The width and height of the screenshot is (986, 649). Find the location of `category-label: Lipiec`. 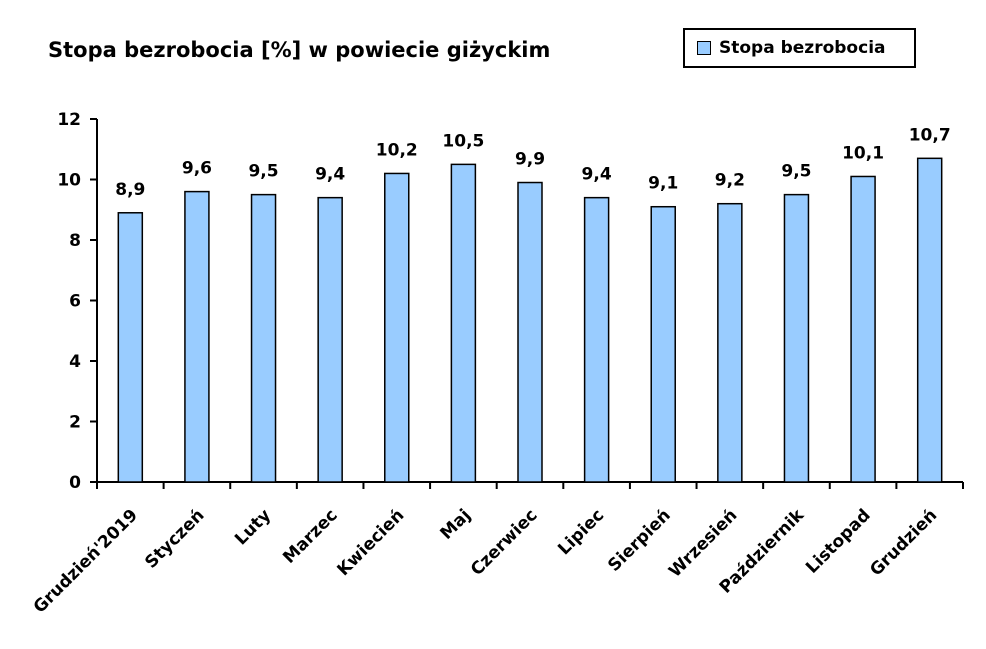

category-label: Lipiec is located at coordinates (581, 532).